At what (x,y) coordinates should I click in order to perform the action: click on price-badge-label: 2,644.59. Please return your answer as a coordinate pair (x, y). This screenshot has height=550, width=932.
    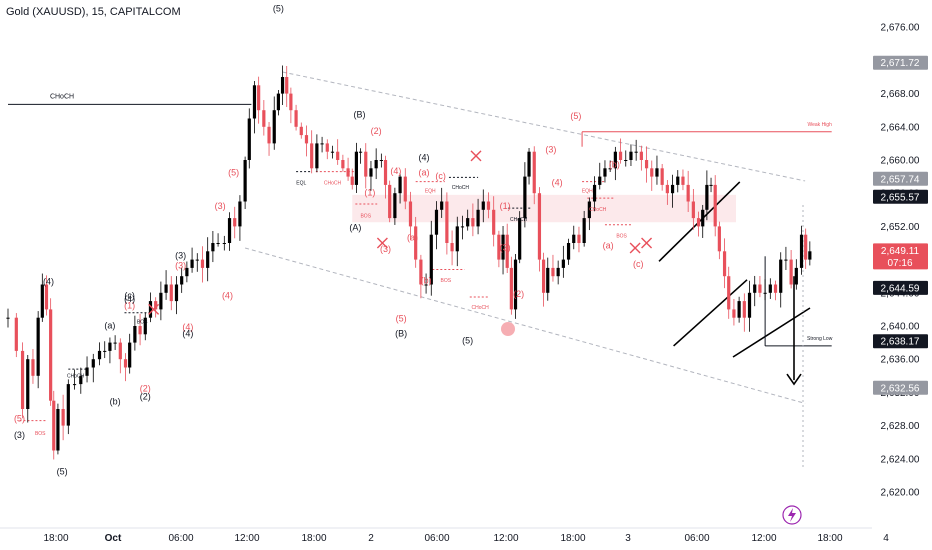
    Looking at the image, I should click on (900, 288).